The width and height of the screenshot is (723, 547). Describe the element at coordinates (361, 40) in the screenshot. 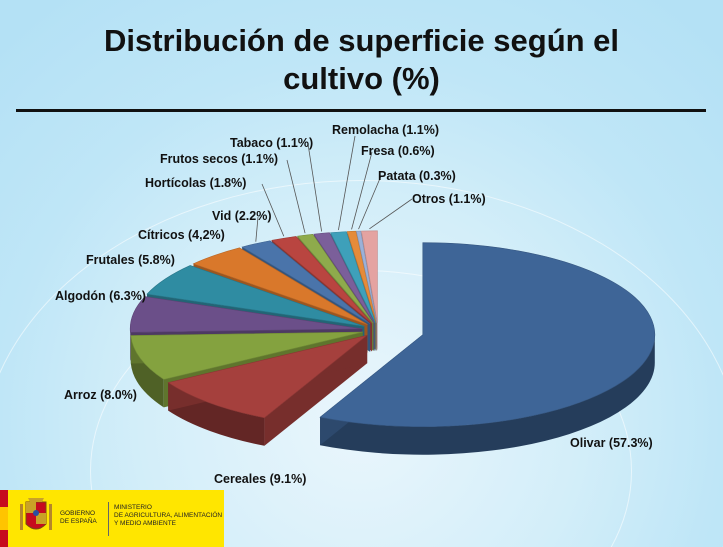

I see `title-line-1: Distribución de superficie según el` at that location.